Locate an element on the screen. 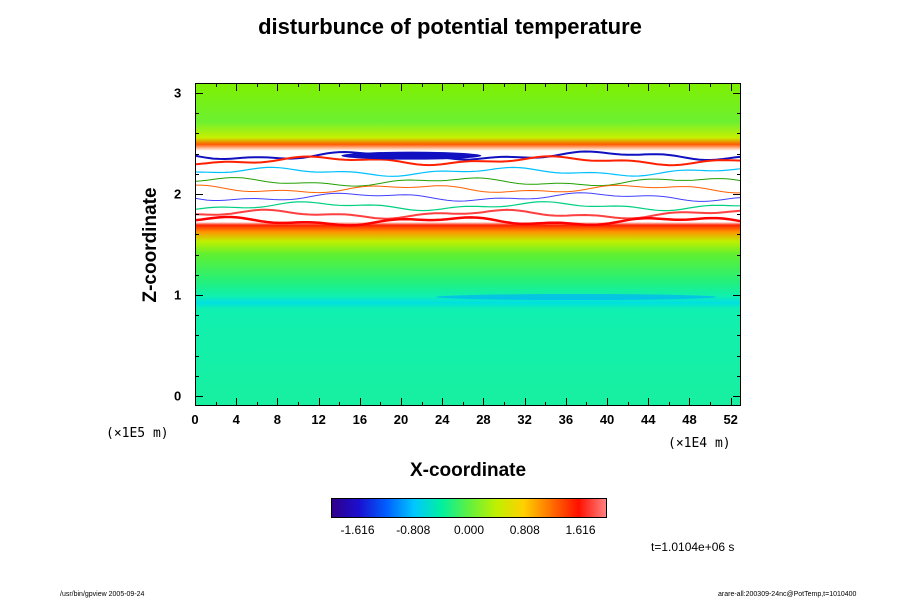 The width and height of the screenshot is (900, 600). colorbar-tick-label: 1.616 is located at coordinates (580, 530).